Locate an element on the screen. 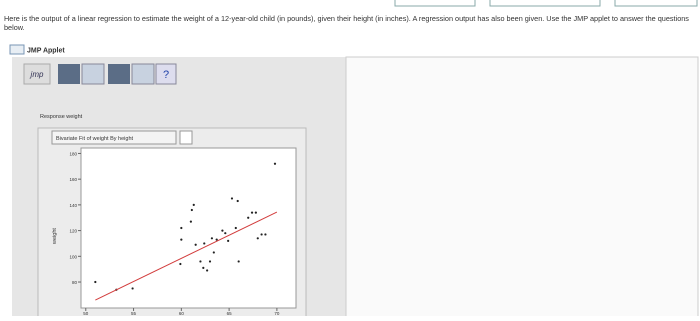  y-tick-label: 180 is located at coordinates (73, 153).